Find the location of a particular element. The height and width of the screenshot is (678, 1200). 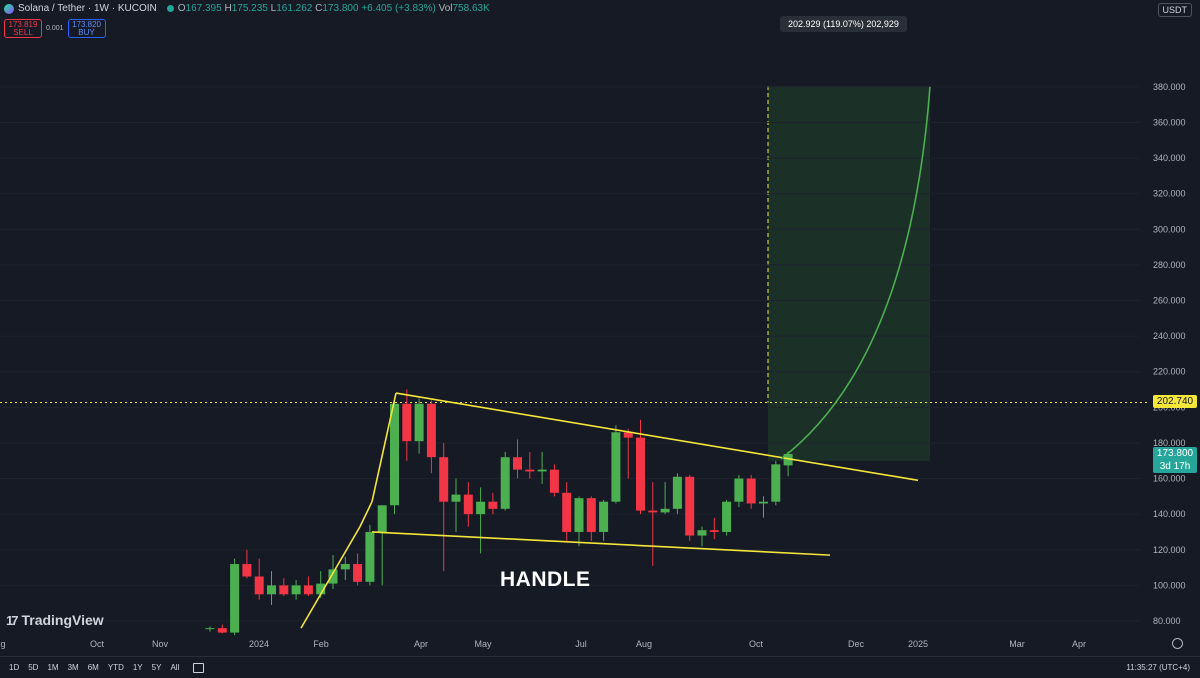

target-zone is located at coordinates (849, 273).